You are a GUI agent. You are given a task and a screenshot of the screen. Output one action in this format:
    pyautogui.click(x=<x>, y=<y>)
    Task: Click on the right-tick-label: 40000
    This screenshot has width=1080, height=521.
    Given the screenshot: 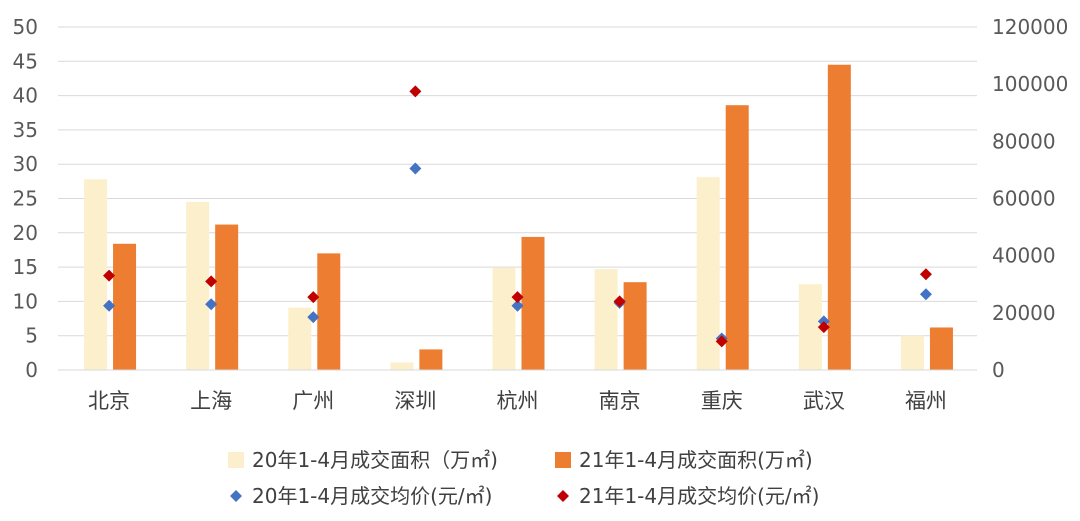 What is the action you would take?
    pyautogui.click(x=1024, y=256)
    